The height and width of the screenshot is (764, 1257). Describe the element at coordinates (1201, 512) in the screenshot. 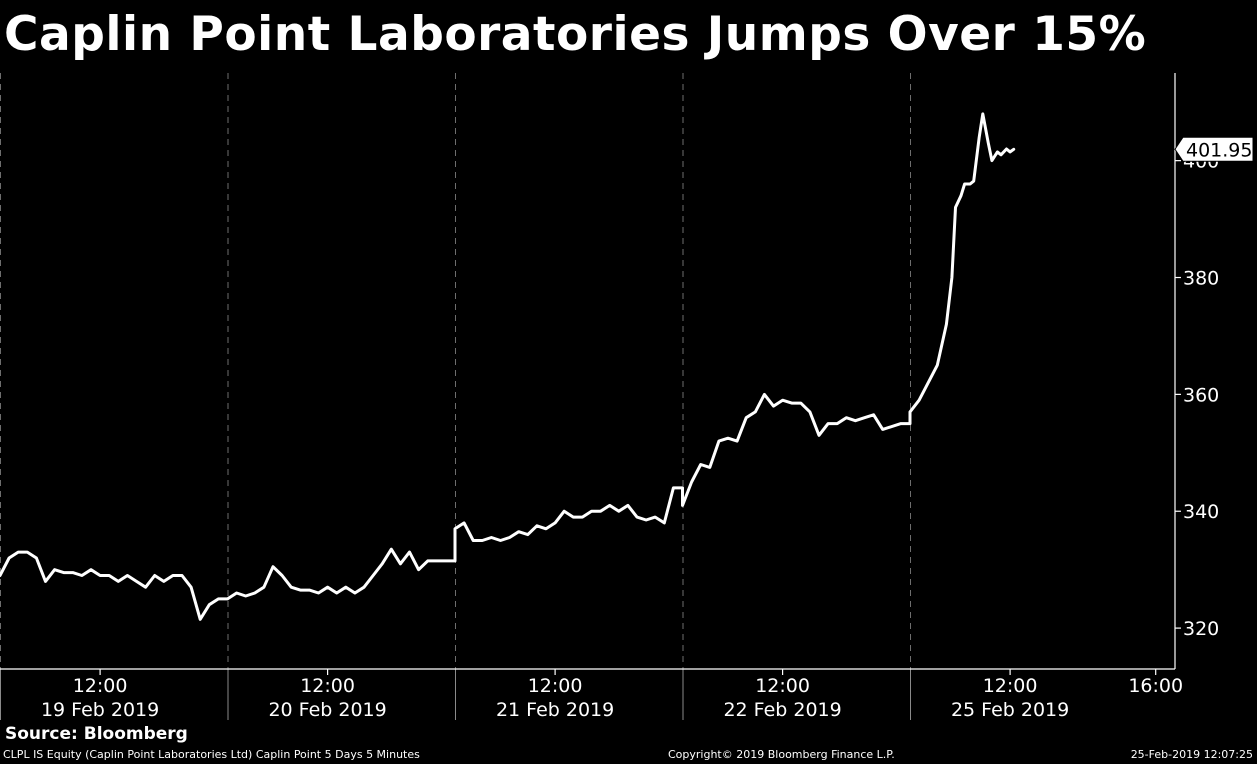

I see `y-tick-label: 340` at that location.